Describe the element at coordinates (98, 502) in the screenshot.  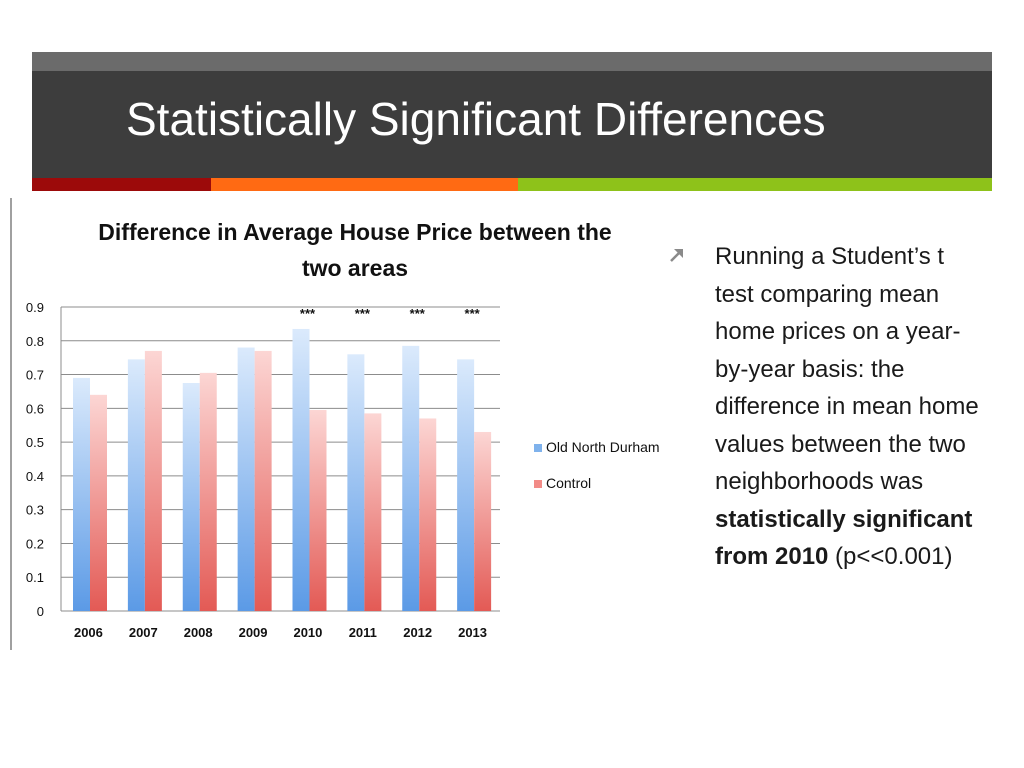
I see `bar-control-2006` at that location.